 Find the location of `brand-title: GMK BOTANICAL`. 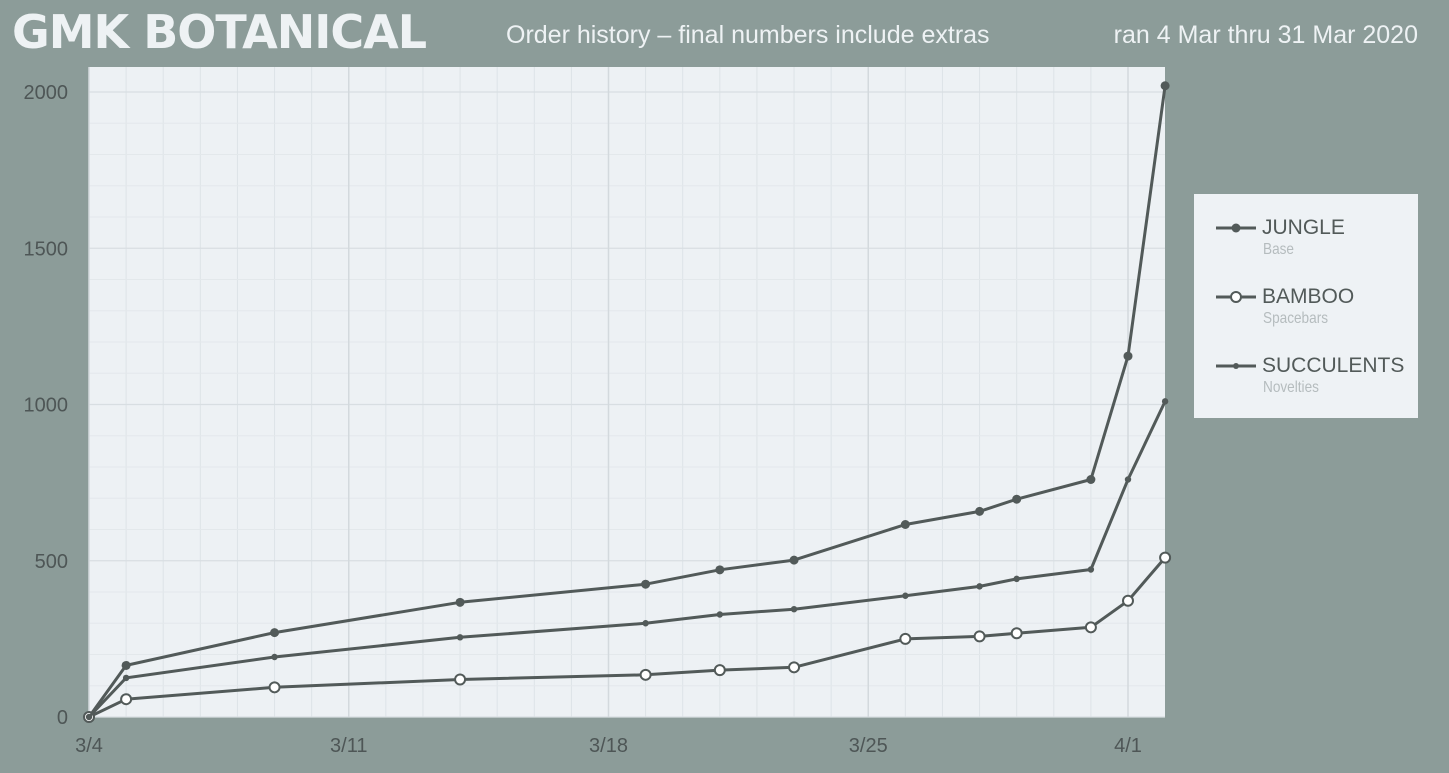

brand-title: GMK BOTANICAL is located at coordinates (219, 32).